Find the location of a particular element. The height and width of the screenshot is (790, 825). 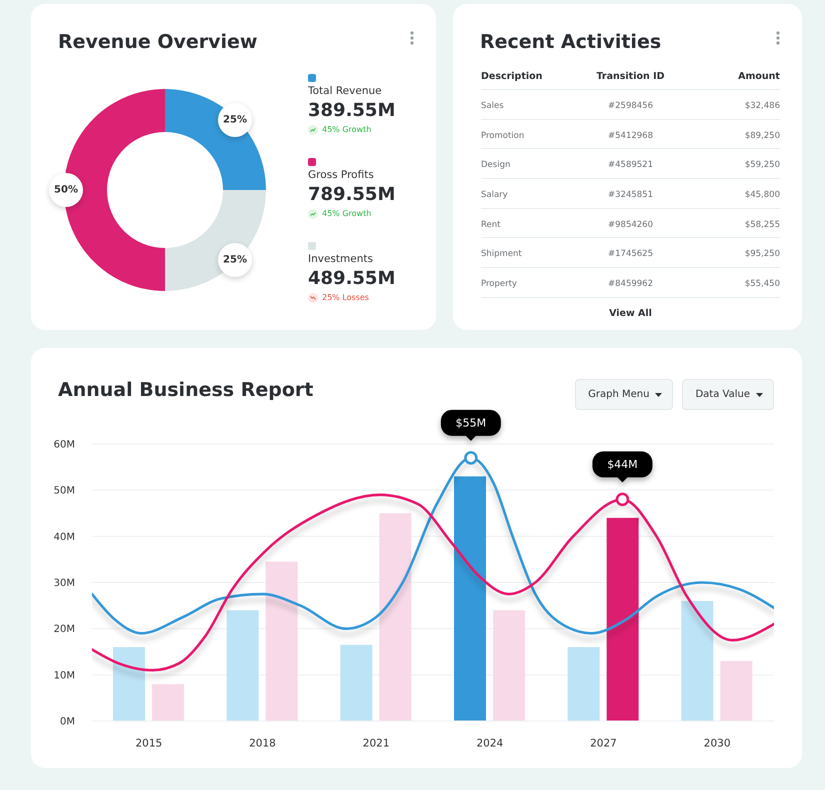

chart-title: Annual Business Report is located at coordinates (186, 390).